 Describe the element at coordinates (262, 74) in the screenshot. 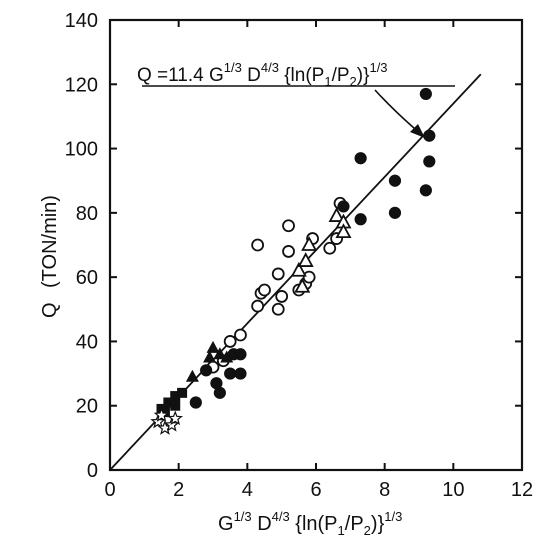

I see `annotation-text: Q =11.4 G1/3 D4/3 {ln(P1/P2)}1/3` at that location.